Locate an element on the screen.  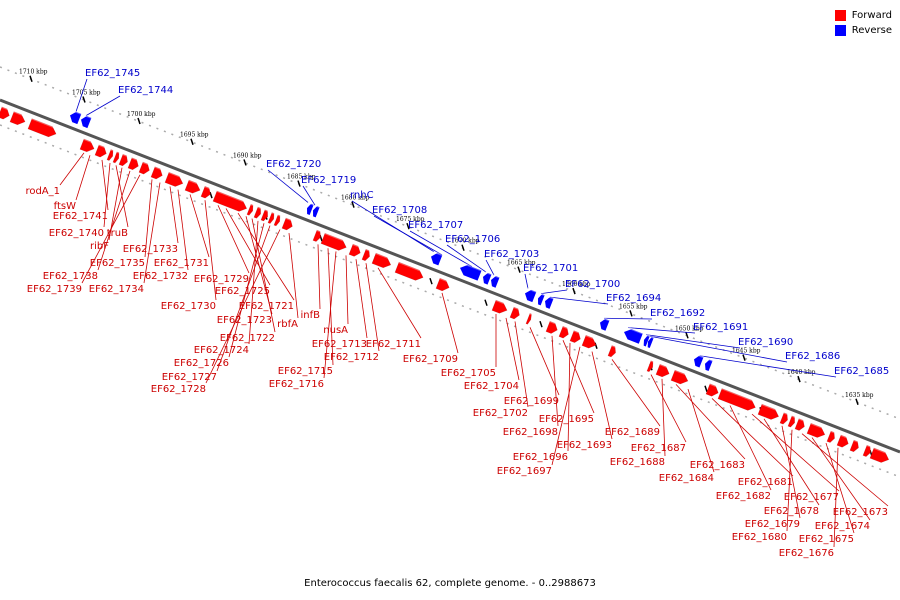
reverse-gene-label: EF62_1708 is located at coordinates (399, 210).